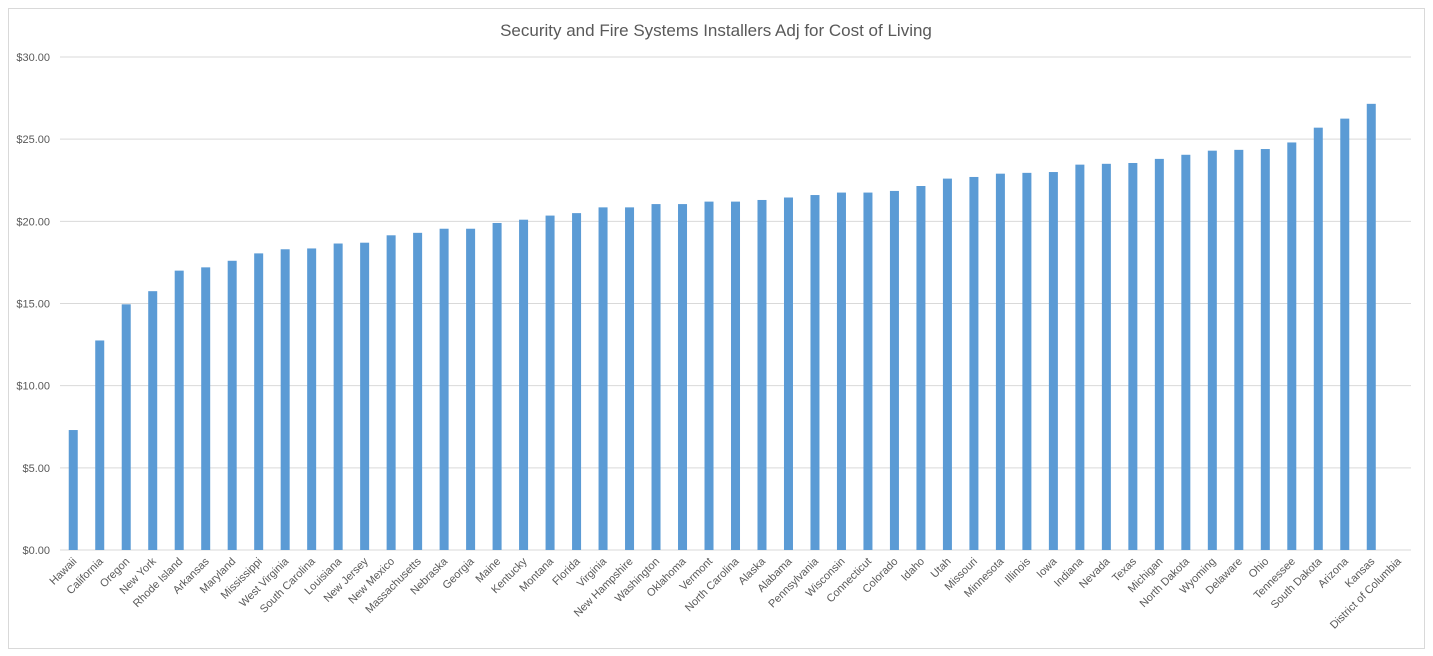 This screenshot has height=656, width=1433. I want to click on y-tick-label: $0.00, so click(36, 551).